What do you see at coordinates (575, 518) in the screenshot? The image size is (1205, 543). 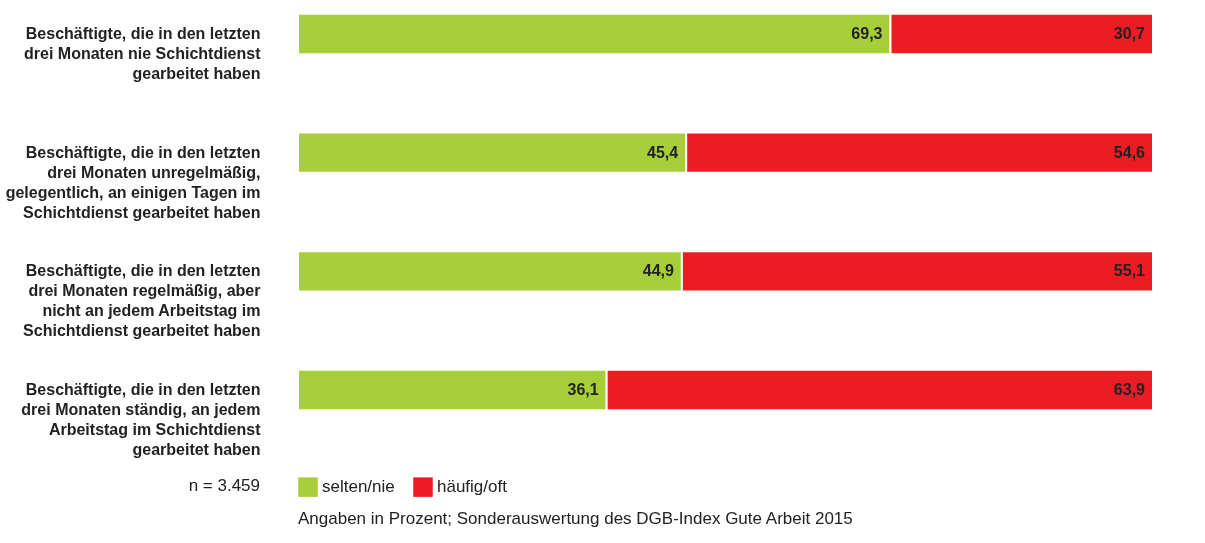 I see `text: Angaben in Prozent; Sonderauswertung des DGB-Index Gute Arbeit 2015` at bounding box center [575, 518].